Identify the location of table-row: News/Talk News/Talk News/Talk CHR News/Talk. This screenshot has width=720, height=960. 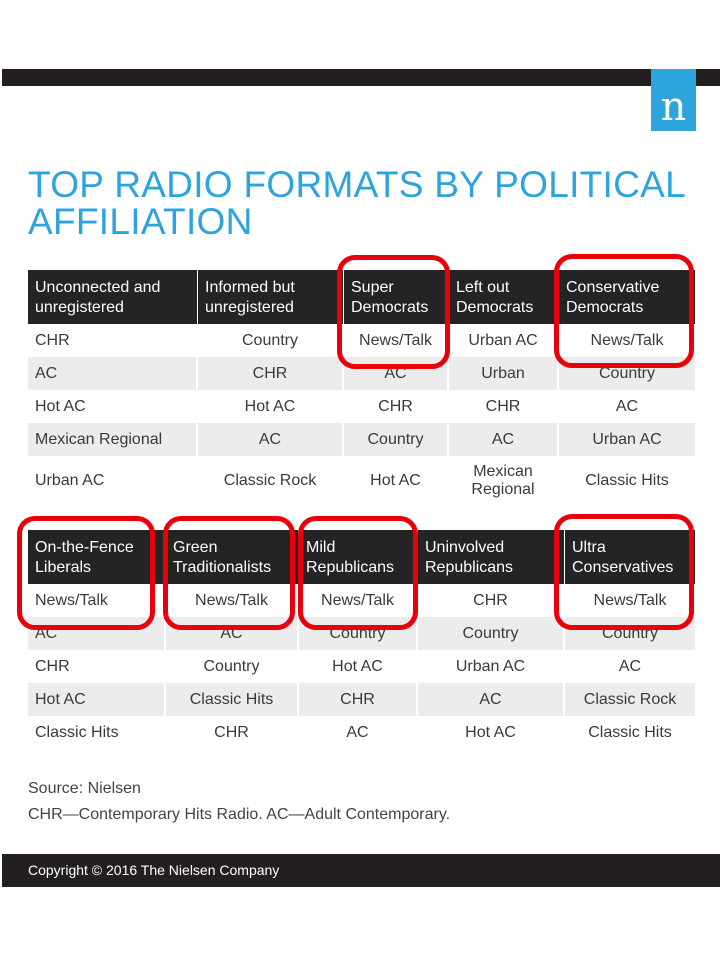
(361, 600).